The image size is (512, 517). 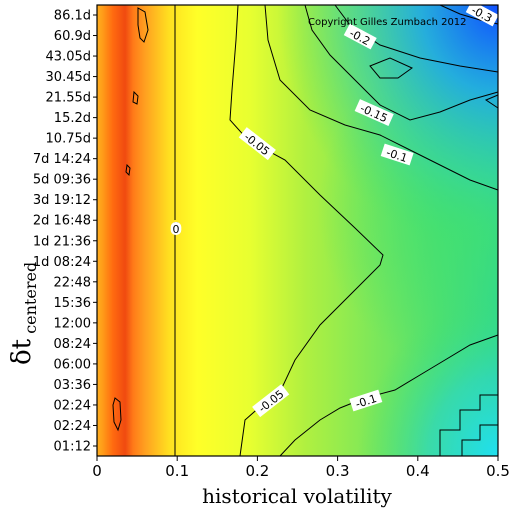 What do you see at coordinates (72, 36) in the screenshot?
I see `y-tick-label: 60.9d` at bounding box center [72, 36].